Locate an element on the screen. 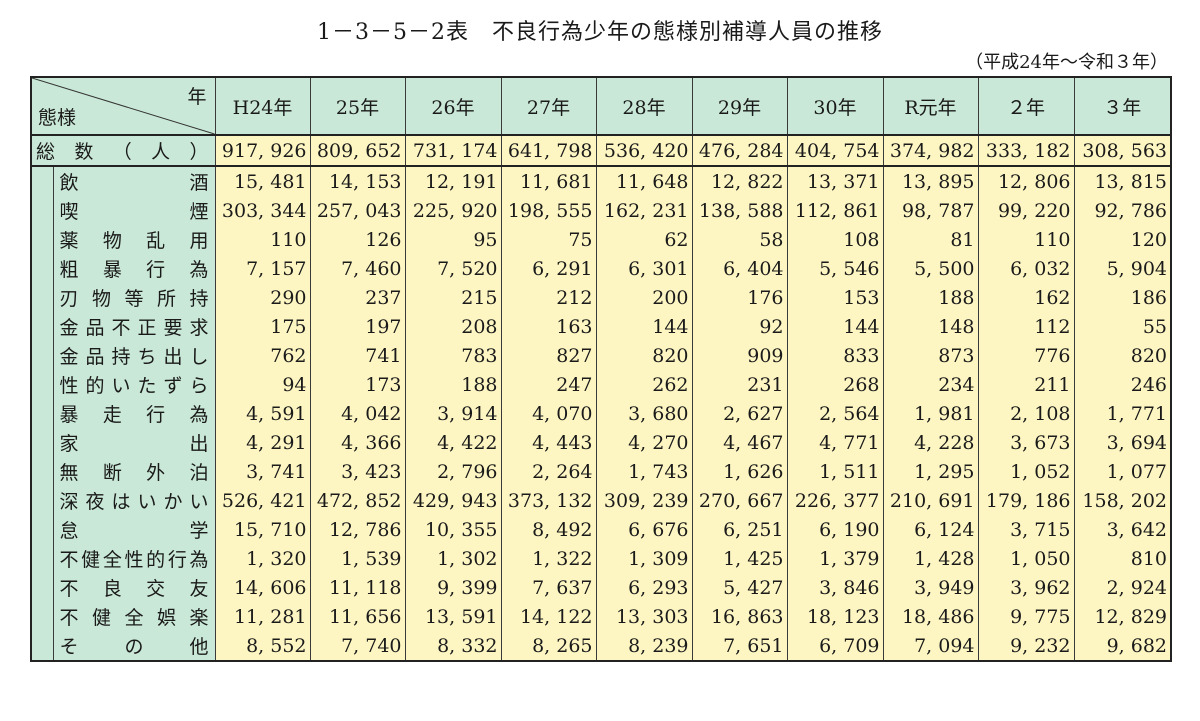 Image resolution: width=1200 pixels, height=721 pixels. value-cell: 6, 709 is located at coordinates (835, 646).